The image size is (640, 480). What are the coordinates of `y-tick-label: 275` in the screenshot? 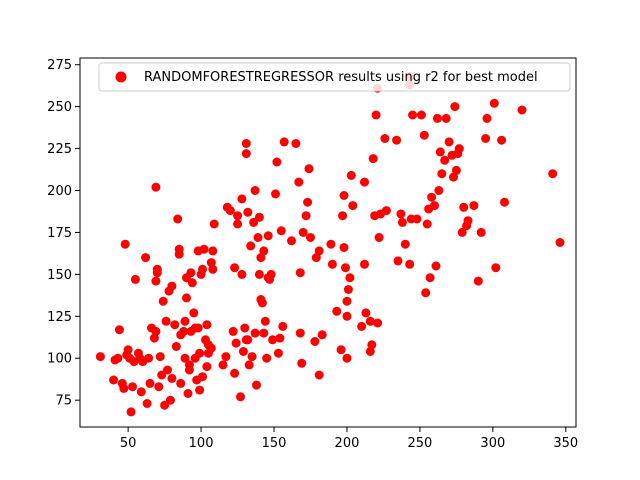 It's located at (59, 65).